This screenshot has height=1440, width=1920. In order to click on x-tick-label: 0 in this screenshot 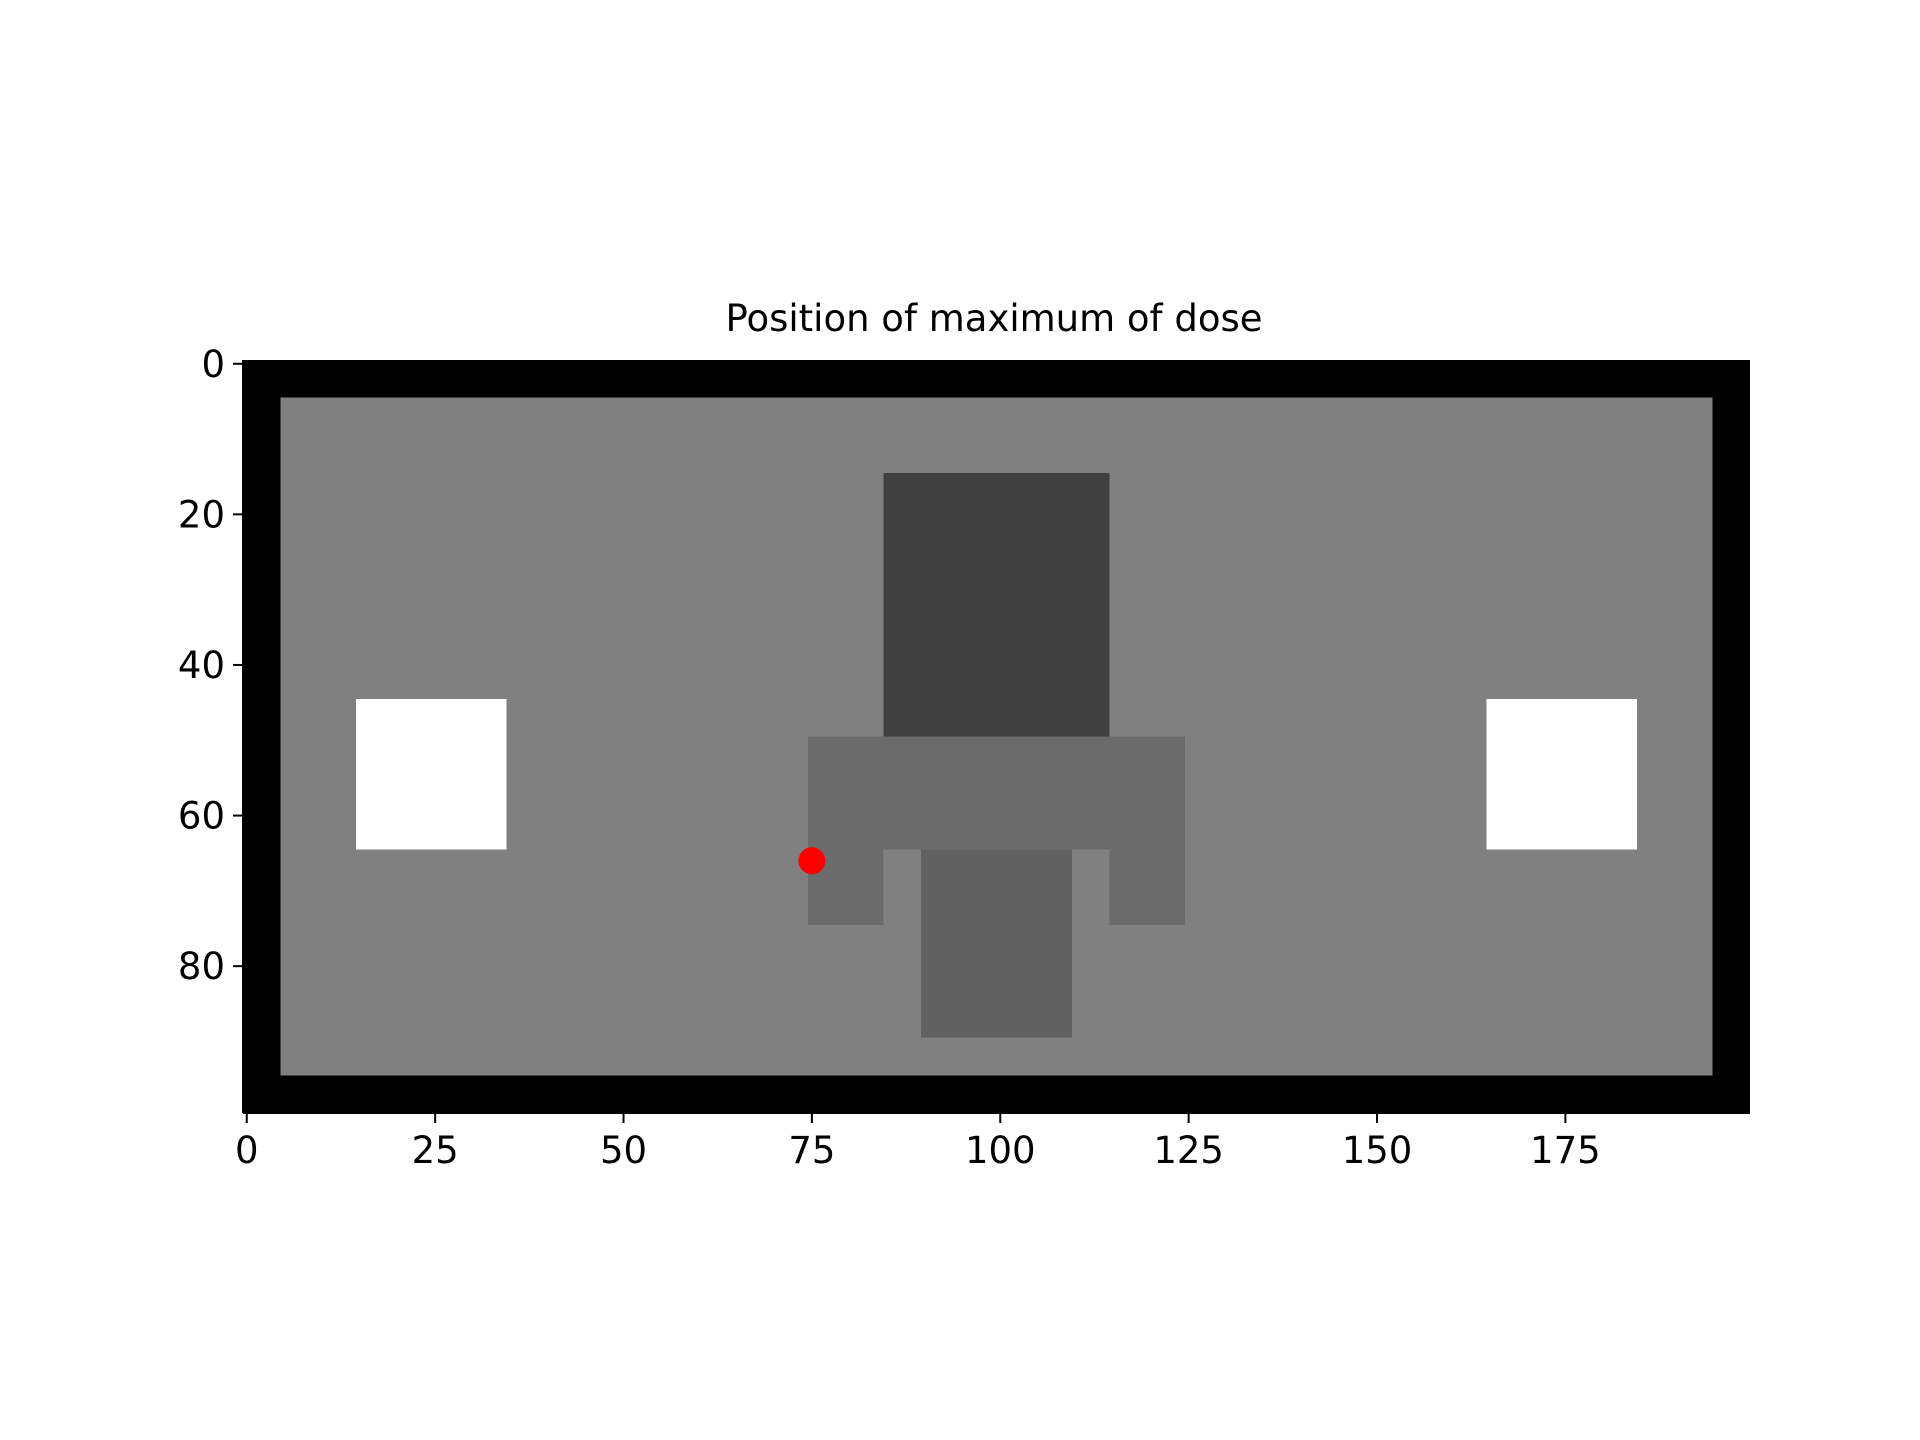, I will do `click(247, 1150)`.